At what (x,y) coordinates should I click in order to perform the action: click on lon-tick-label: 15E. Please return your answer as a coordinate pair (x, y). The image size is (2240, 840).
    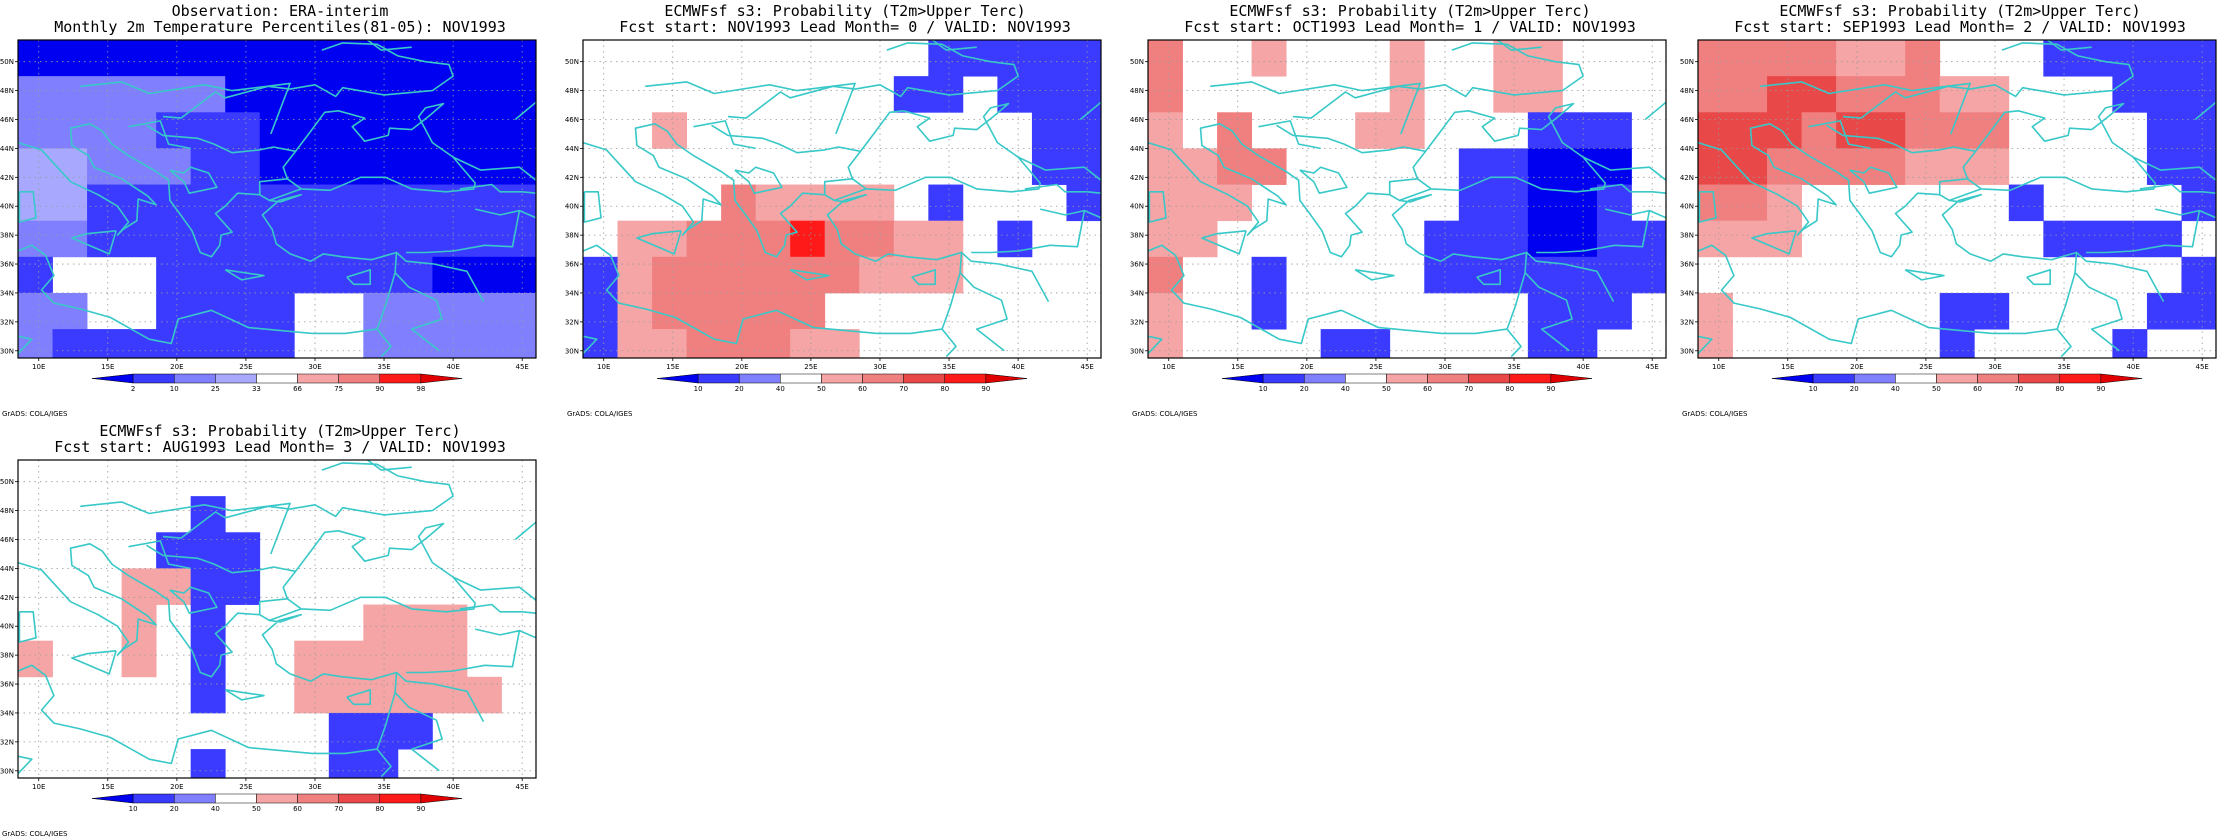
    Looking at the image, I should click on (107, 367).